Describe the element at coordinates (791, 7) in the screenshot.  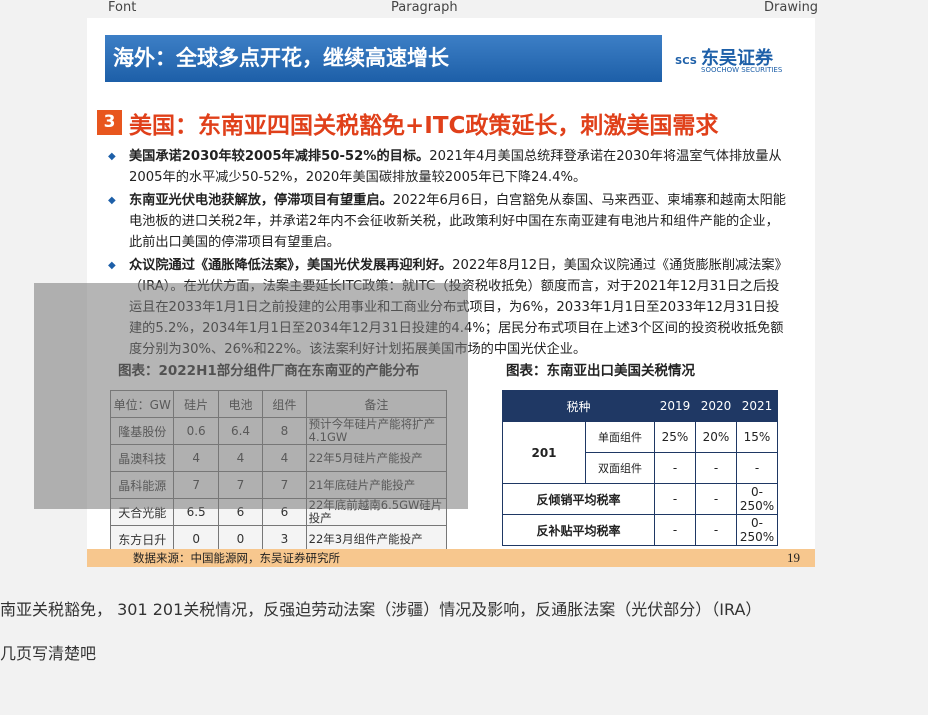
I see `toolbar-label: Drawing` at that location.